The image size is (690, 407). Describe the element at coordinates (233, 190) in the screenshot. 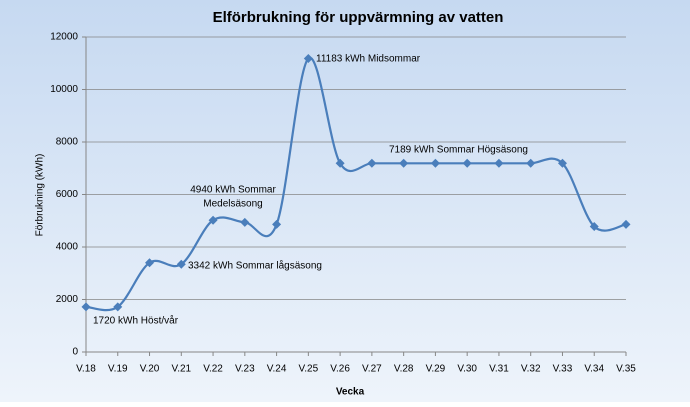

I see `annotation: 4940 kWh Sommar` at that location.